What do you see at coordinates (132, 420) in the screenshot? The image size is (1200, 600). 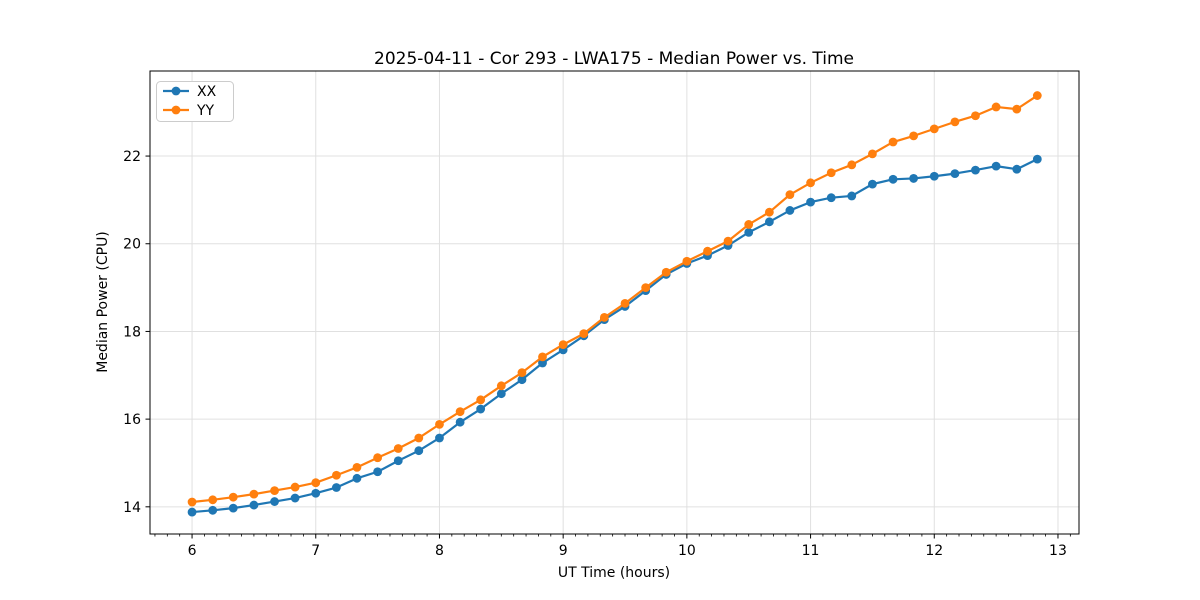 I see `y-tick-label-16: 16` at bounding box center [132, 420].